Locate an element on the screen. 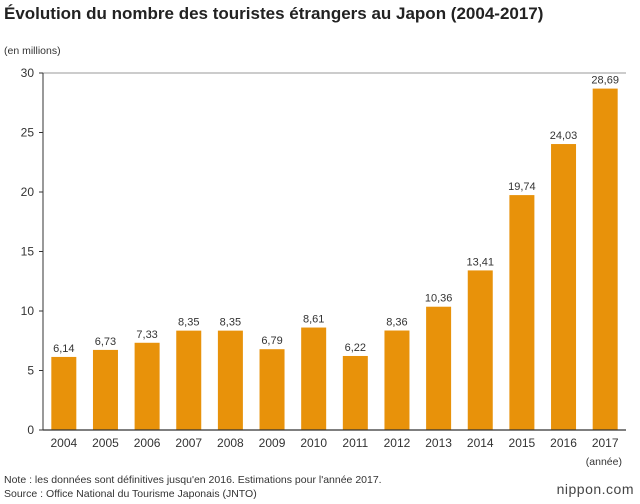 The width and height of the screenshot is (640, 504). value-label-2014: 13,41 is located at coordinates (480, 262).